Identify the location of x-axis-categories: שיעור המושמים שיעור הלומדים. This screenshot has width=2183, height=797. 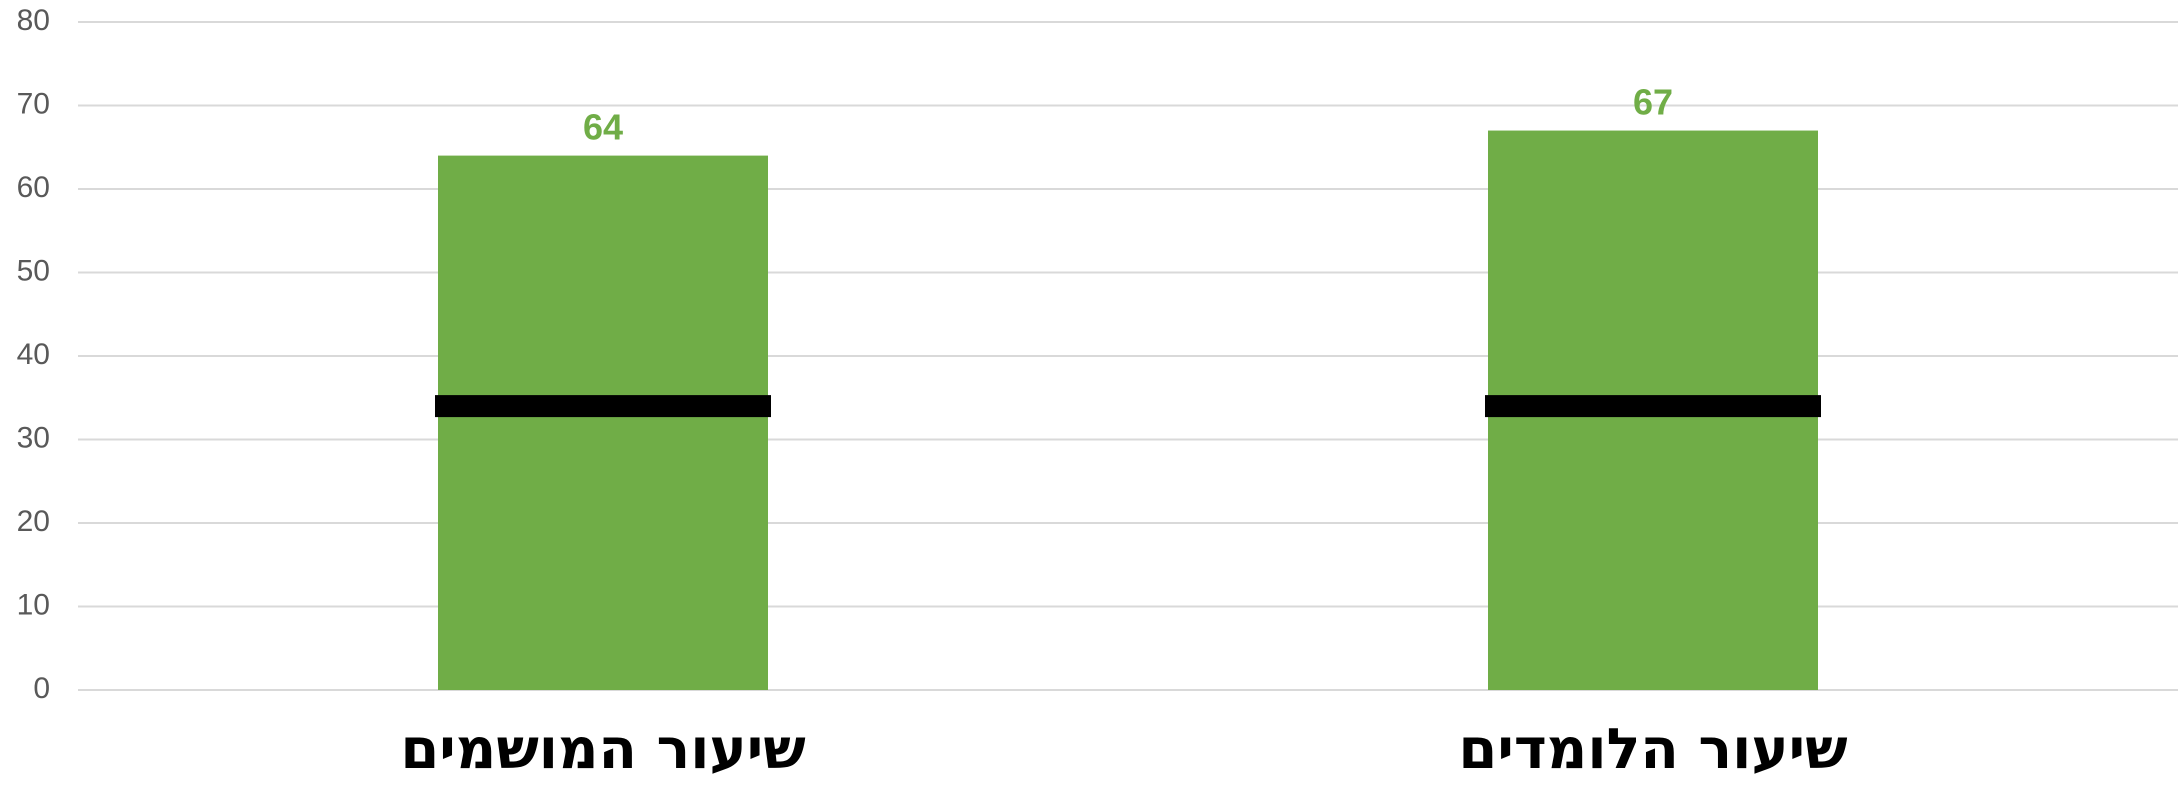
(1123, 749).